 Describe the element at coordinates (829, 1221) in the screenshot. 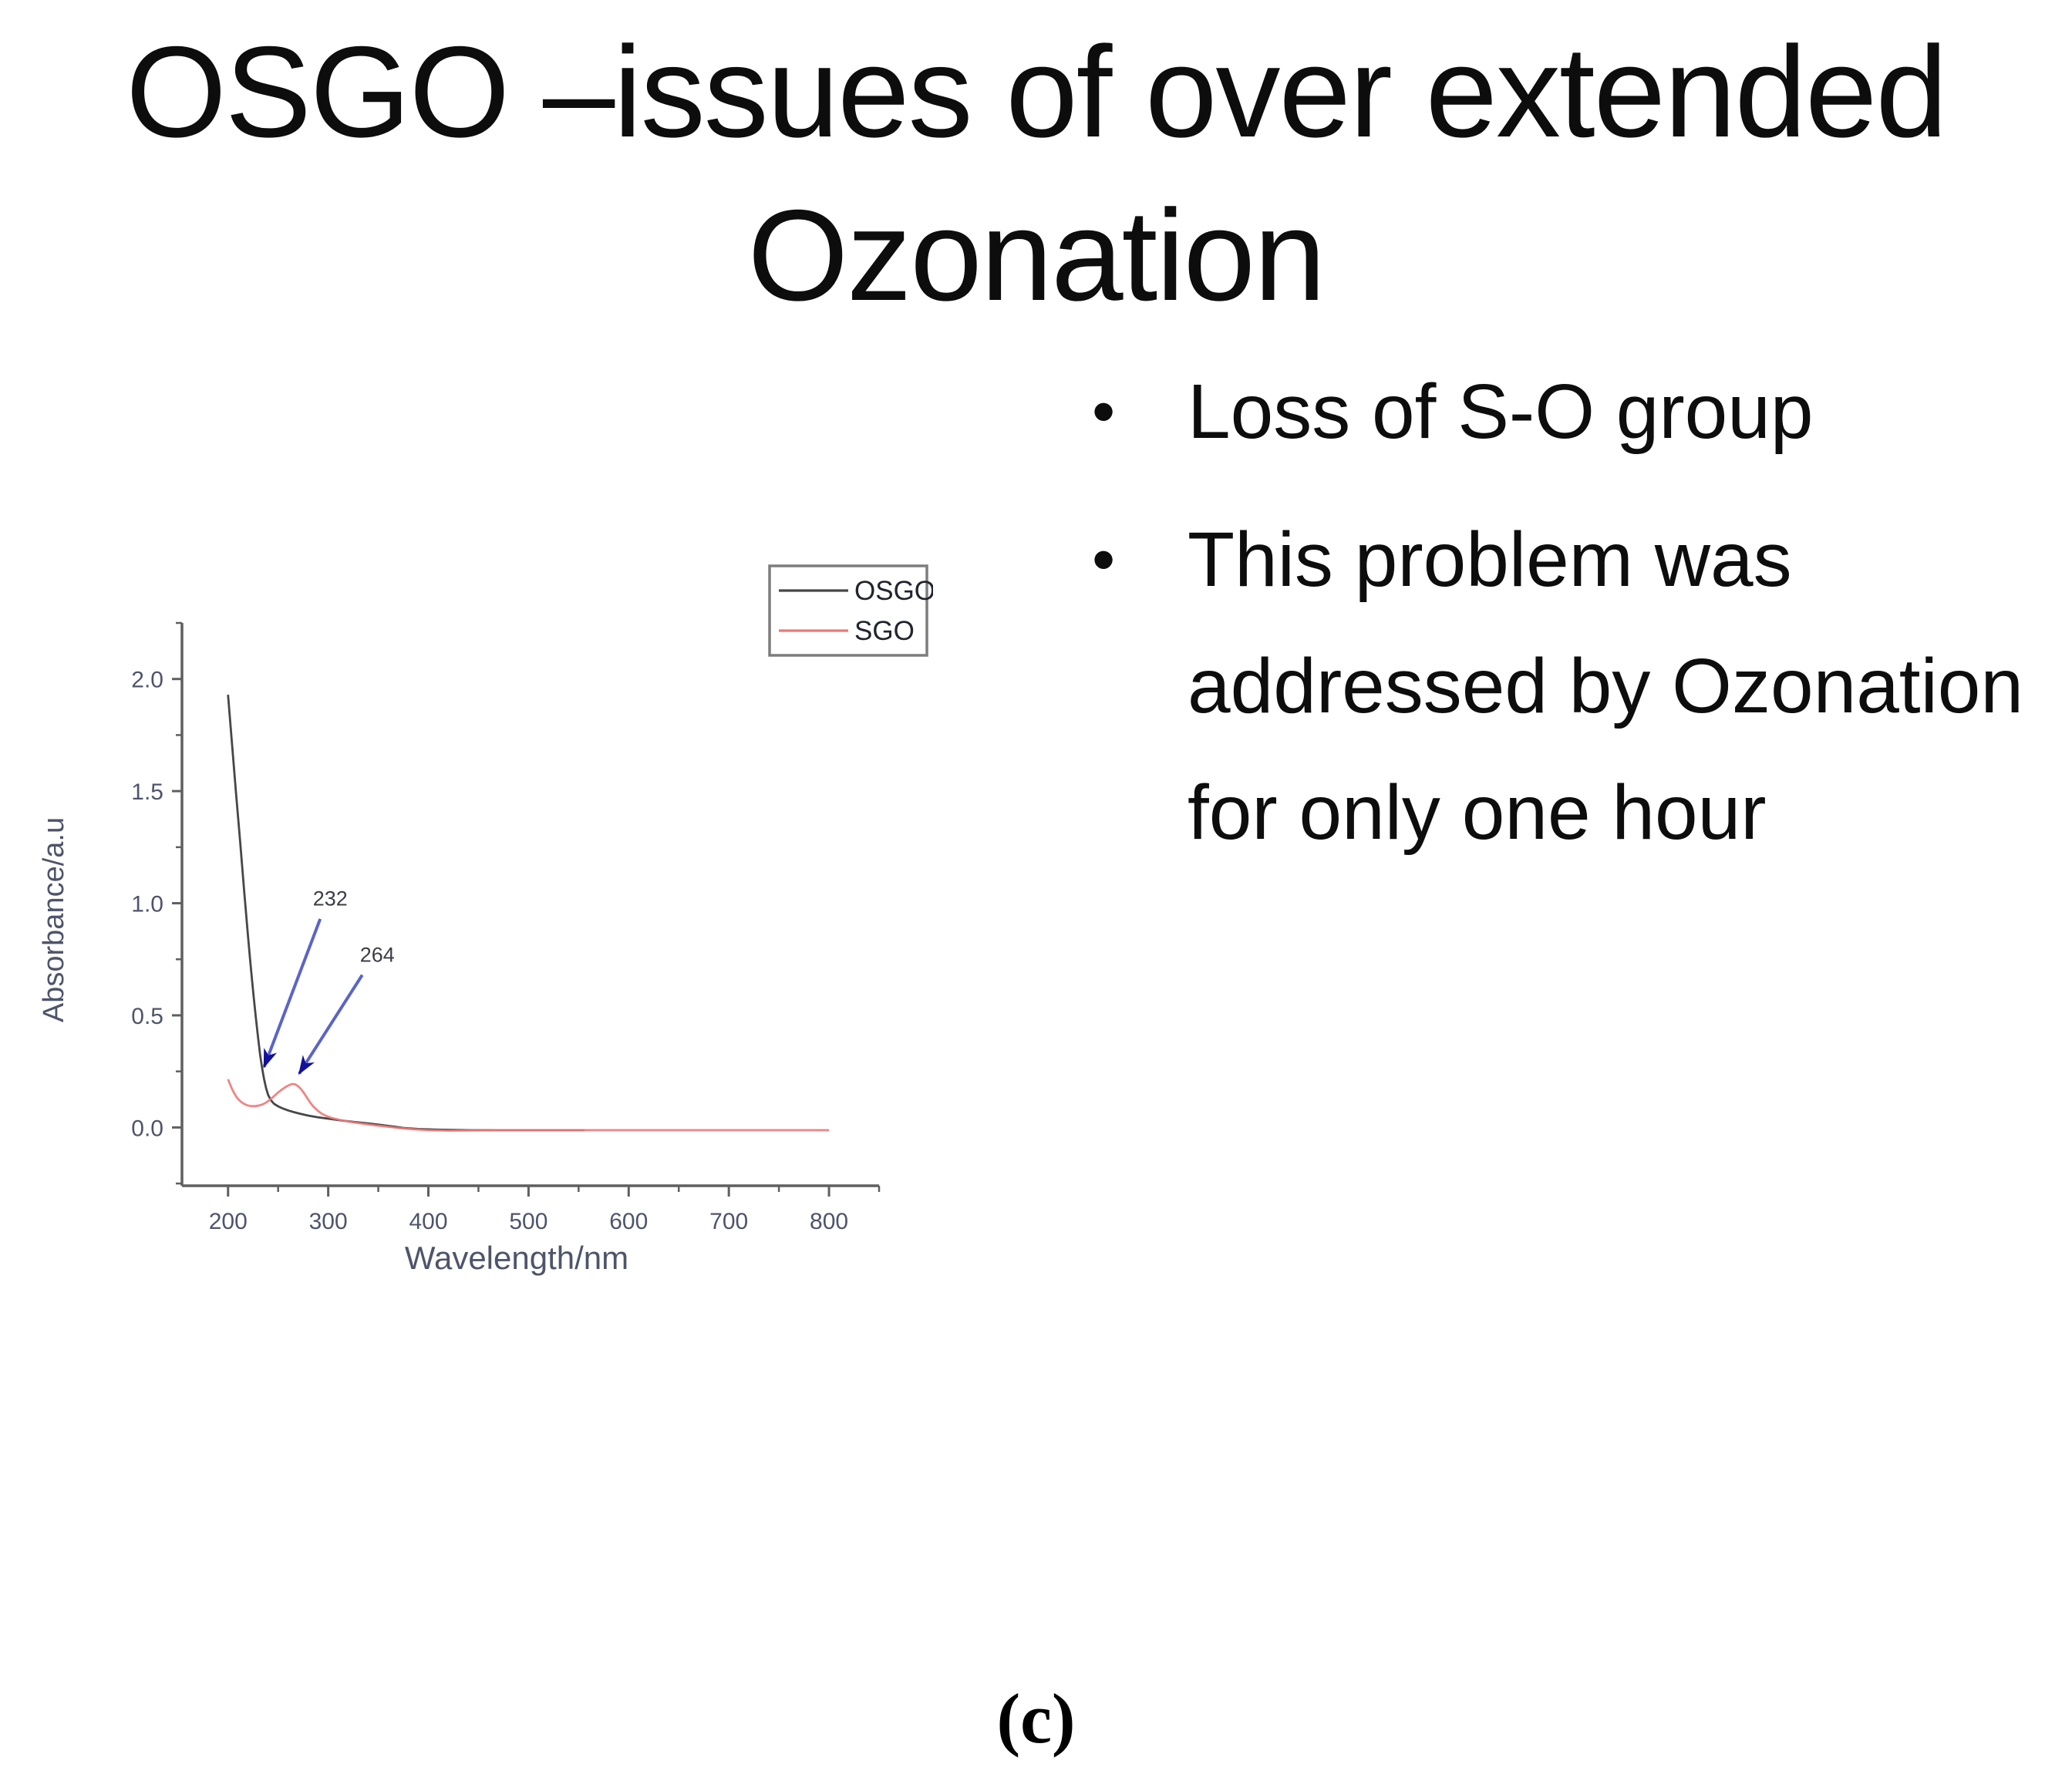

I see `x-tick-label: 800` at that location.